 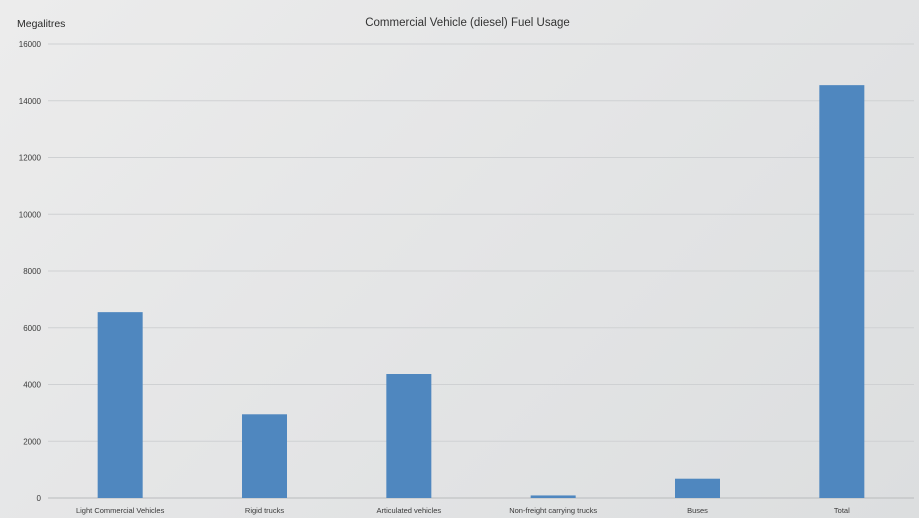 What do you see at coordinates (32, 385) in the screenshot?
I see `y-tick-label: 4000` at bounding box center [32, 385].